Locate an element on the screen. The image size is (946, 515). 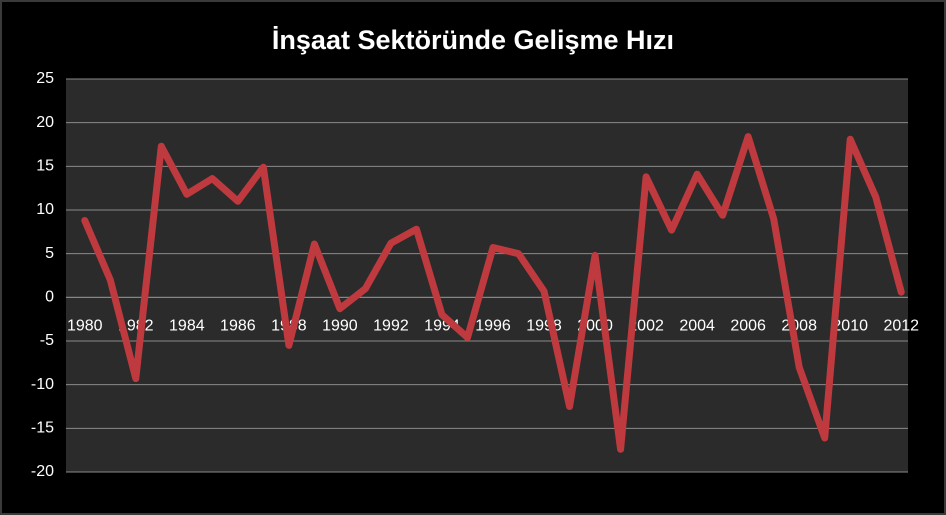
x-tick-label: 1986 is located at coordinates (238, 326).